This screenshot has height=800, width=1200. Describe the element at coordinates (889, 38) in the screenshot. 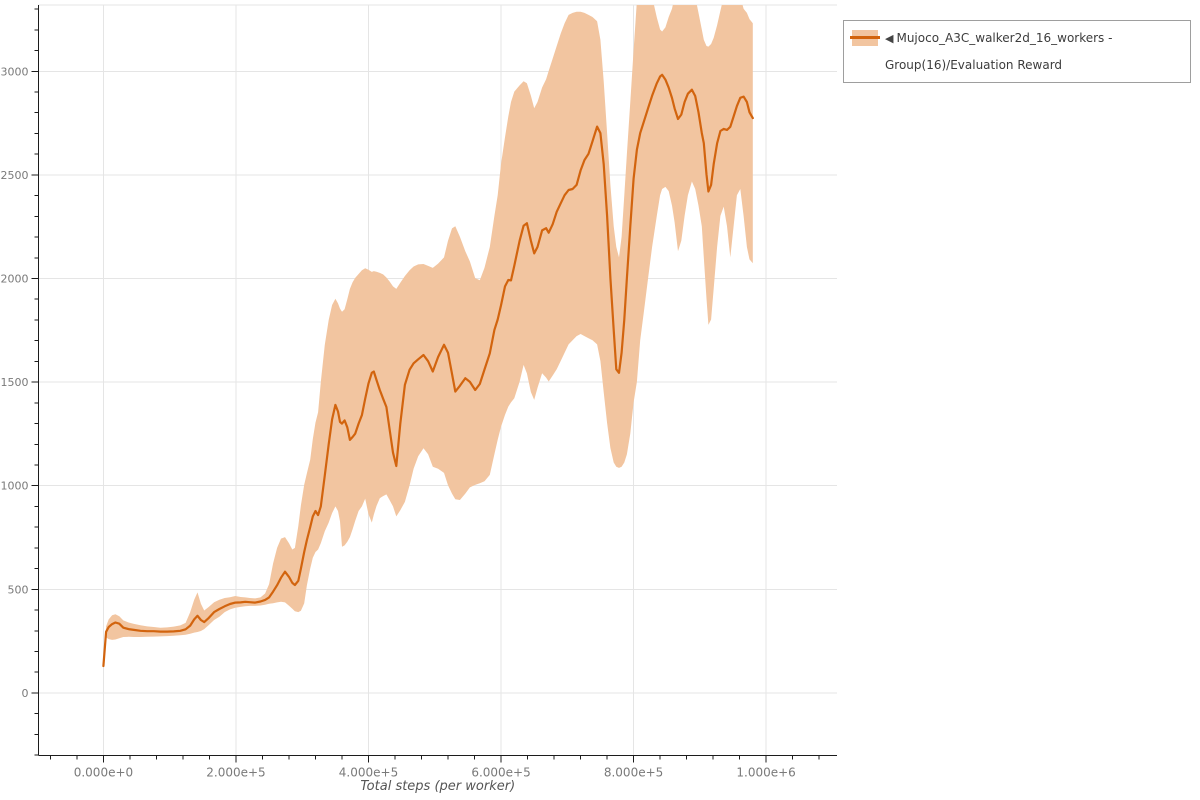

I see `legend-collapse-icon: ◀` at that location.